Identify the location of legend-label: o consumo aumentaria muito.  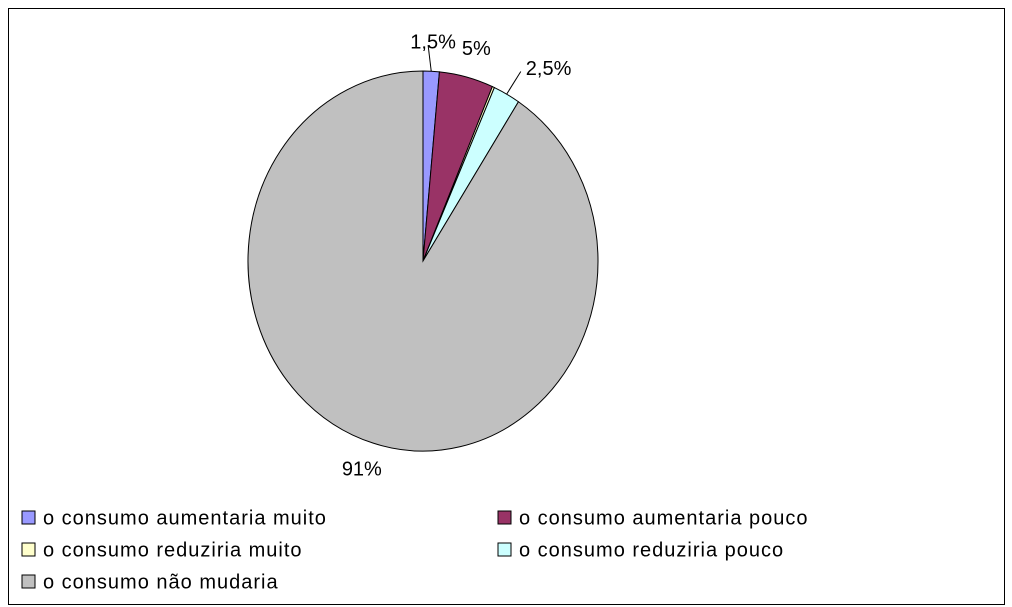
(185, 518).